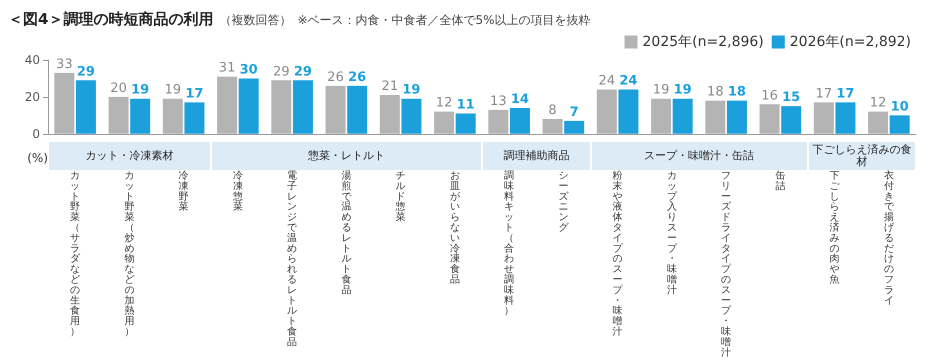  What do you see at coordinates (889, 238) in the screenshot?
I see `category-label: 衣付きで揚げるだけのフライ` at bounding box center [889, 238].